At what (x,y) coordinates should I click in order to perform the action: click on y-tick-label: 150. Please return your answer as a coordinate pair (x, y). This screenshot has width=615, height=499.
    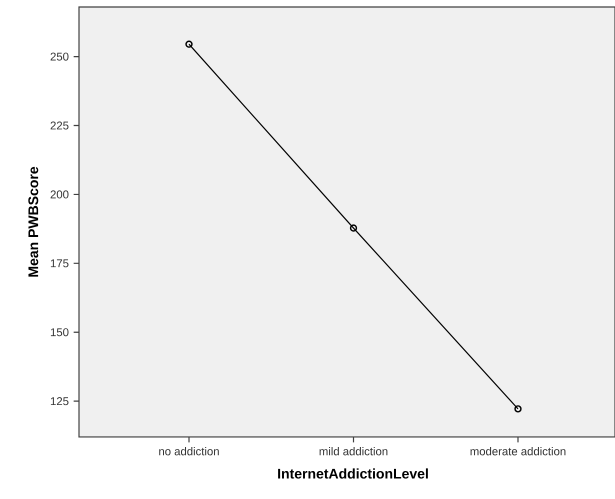
    Looking at the image, I should click on (59, 332).